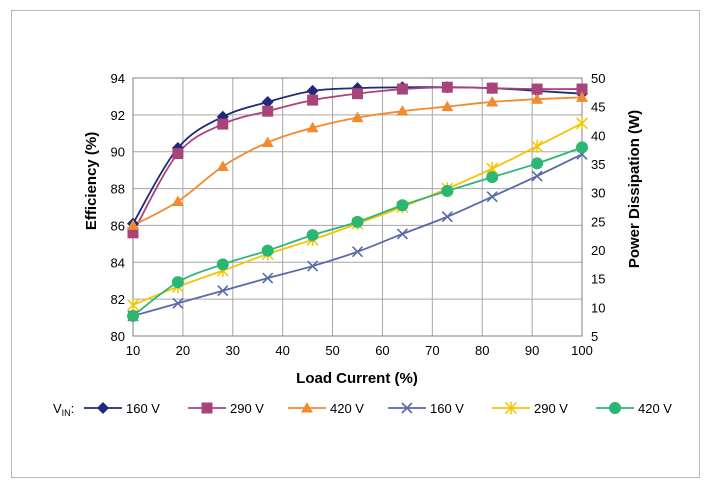  I want to click on x-axis-title: Load Current (%), so click(357, 378).